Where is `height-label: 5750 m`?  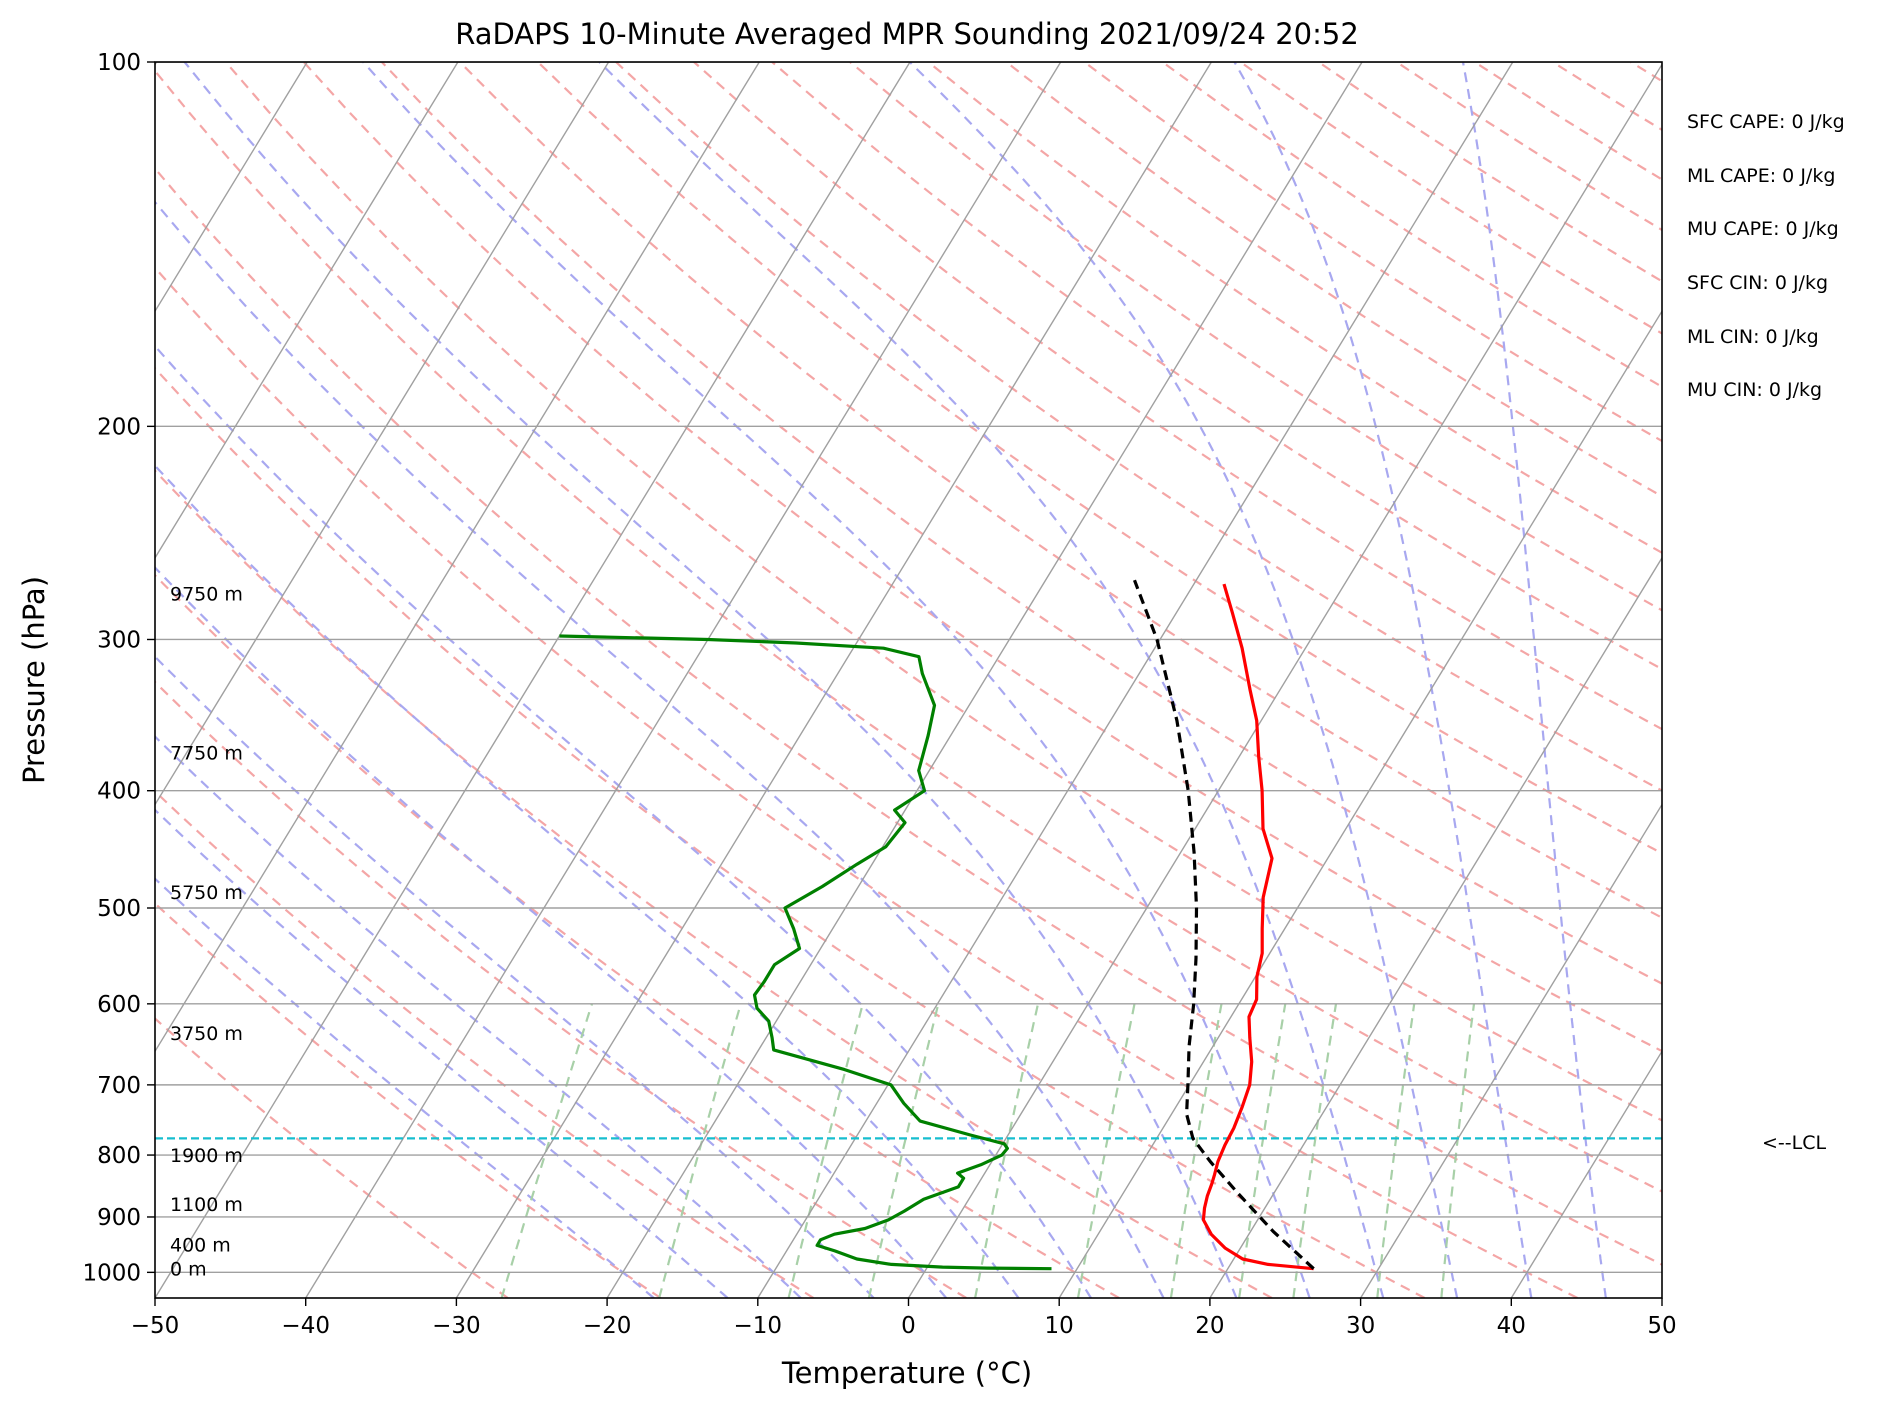
height-label: 5750 m is located at coordinates (206, 893).